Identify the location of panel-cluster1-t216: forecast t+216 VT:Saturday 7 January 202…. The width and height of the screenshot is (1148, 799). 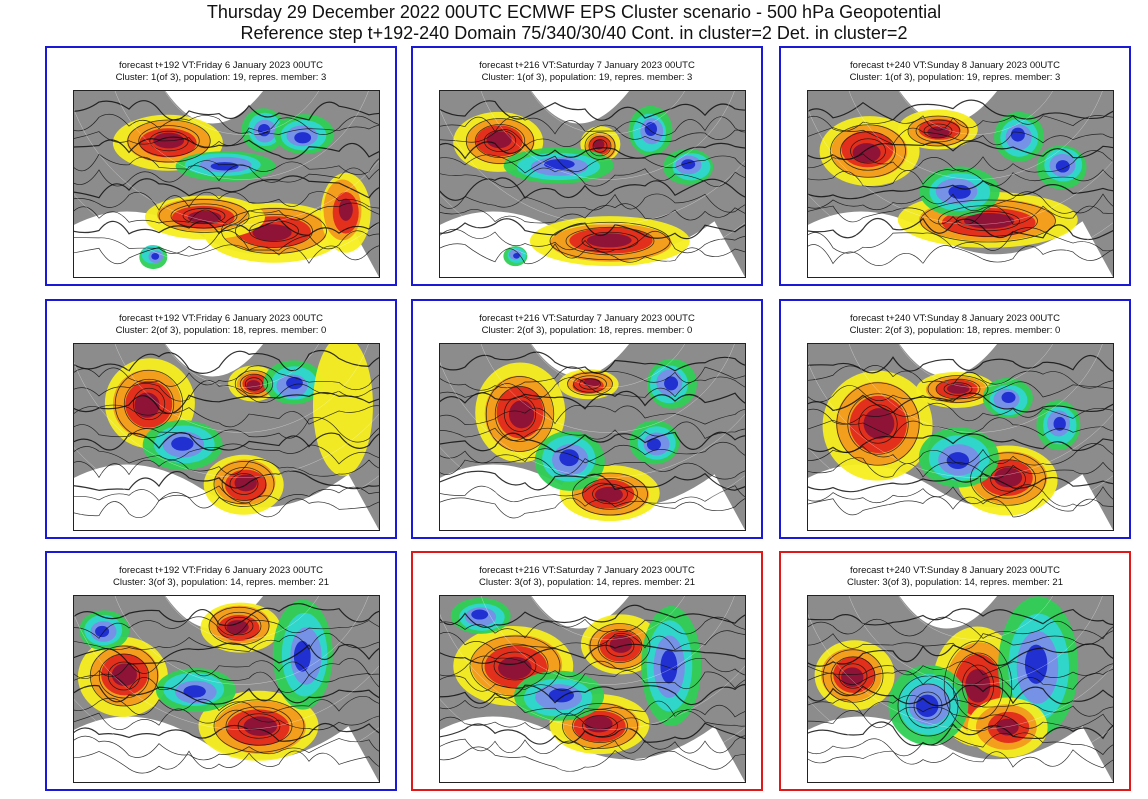
(587, 166).